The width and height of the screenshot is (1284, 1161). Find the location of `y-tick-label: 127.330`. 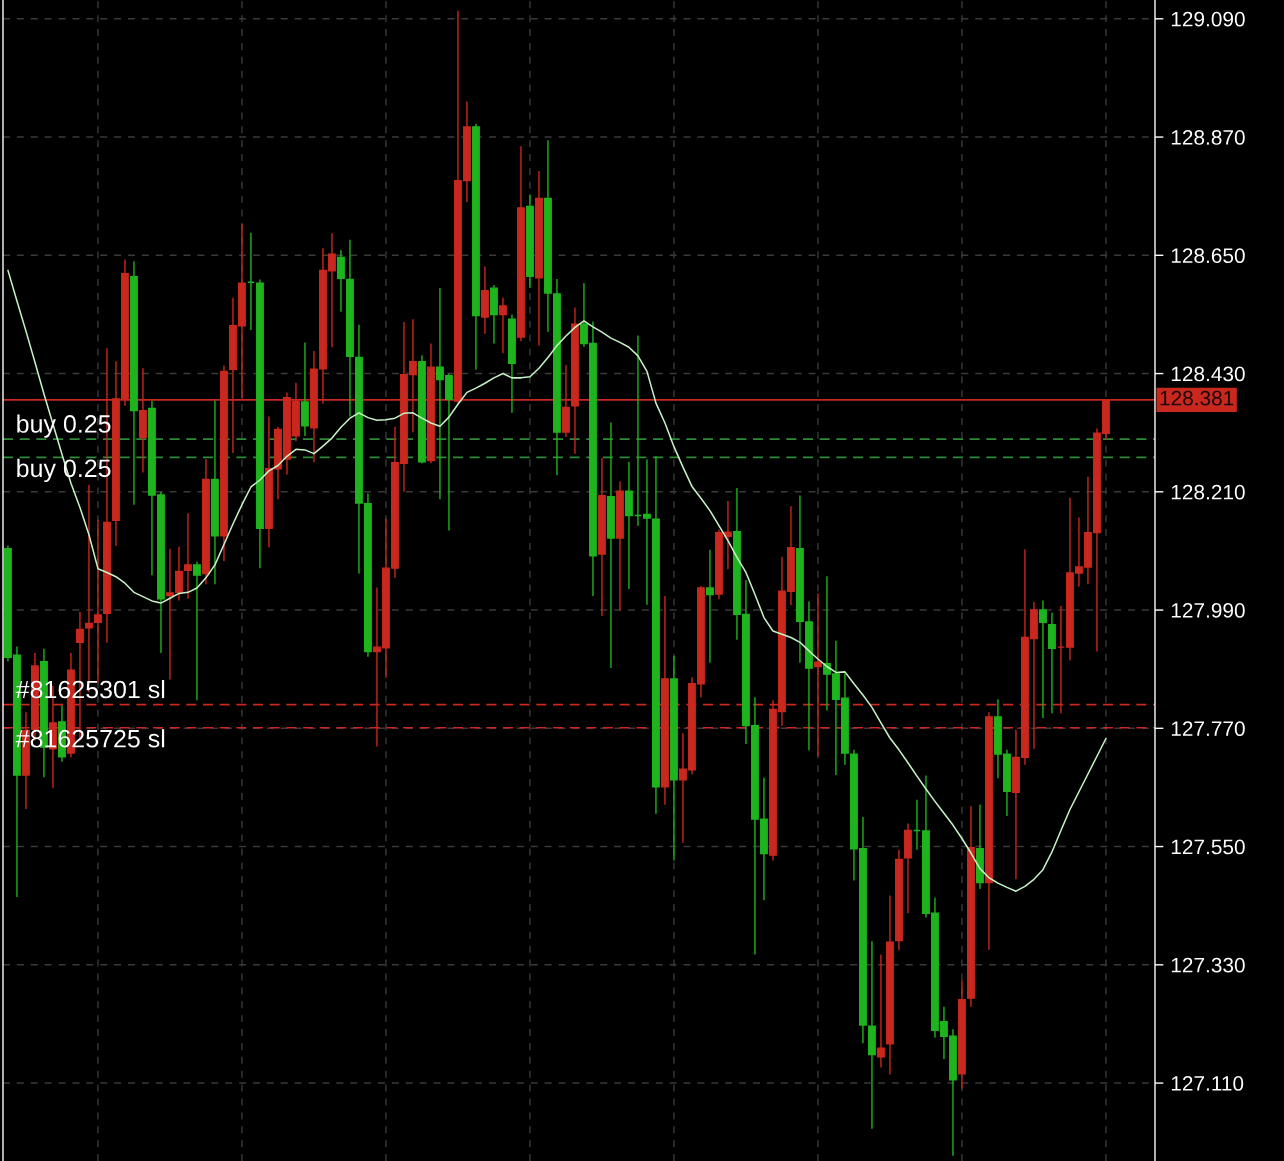

y-tick-label: 127.330 is located at coordinates (1208, 965).